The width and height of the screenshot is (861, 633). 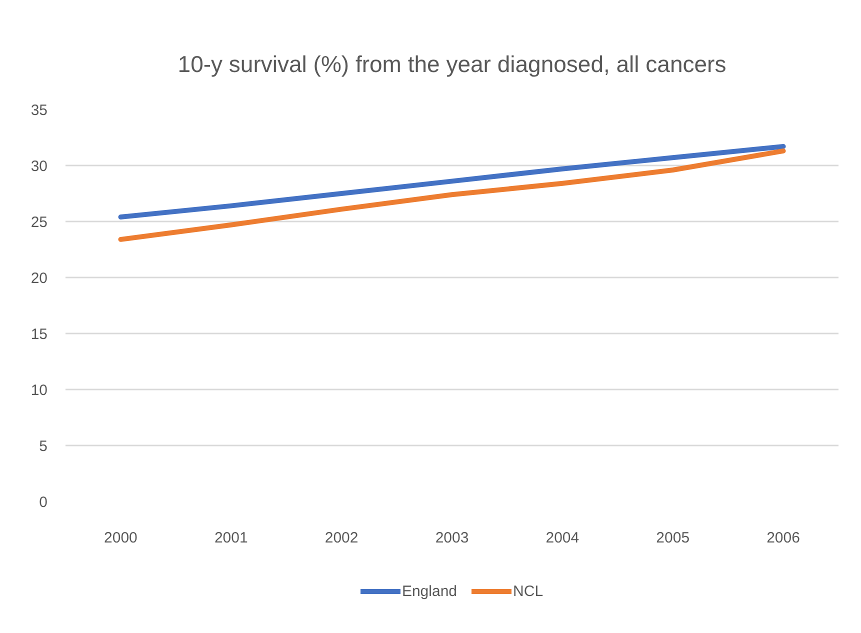 What do you see at coordinates (783, 538) in the screenshot?
I see `x-tick-label: 2006` at bounding box center [783, 538].